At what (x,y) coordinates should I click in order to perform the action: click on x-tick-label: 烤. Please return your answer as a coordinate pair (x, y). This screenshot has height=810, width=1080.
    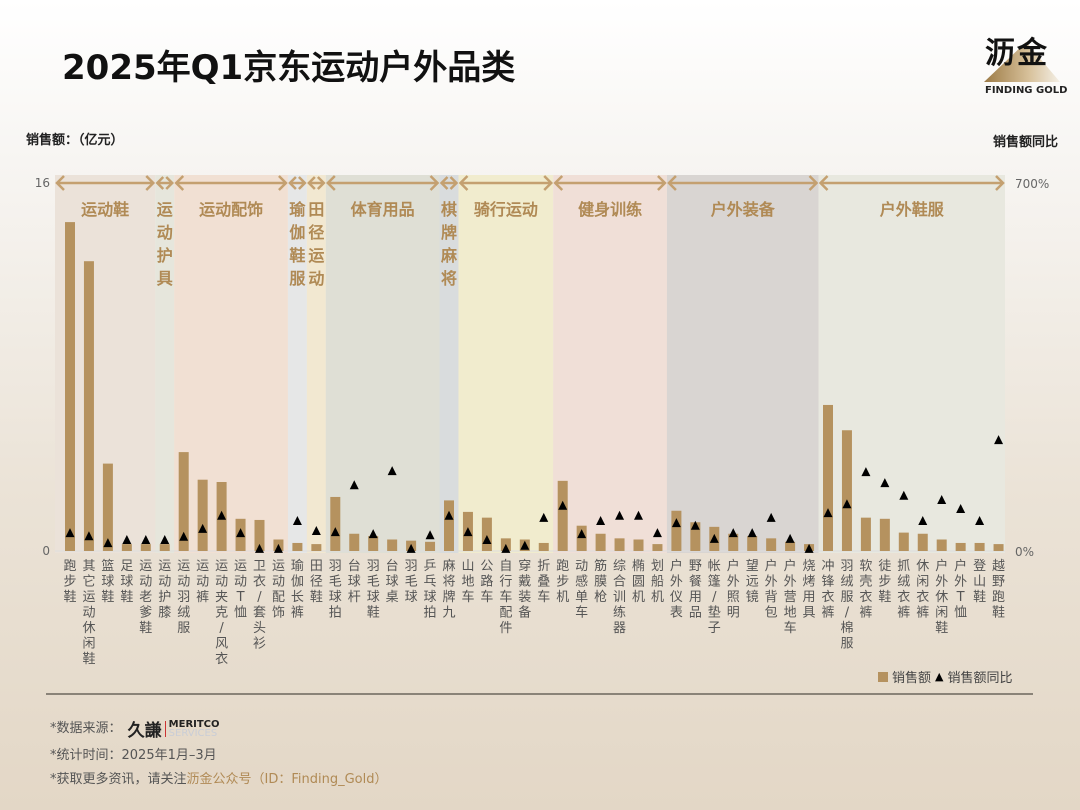
    Looking at the image, I should click on (809, 582).